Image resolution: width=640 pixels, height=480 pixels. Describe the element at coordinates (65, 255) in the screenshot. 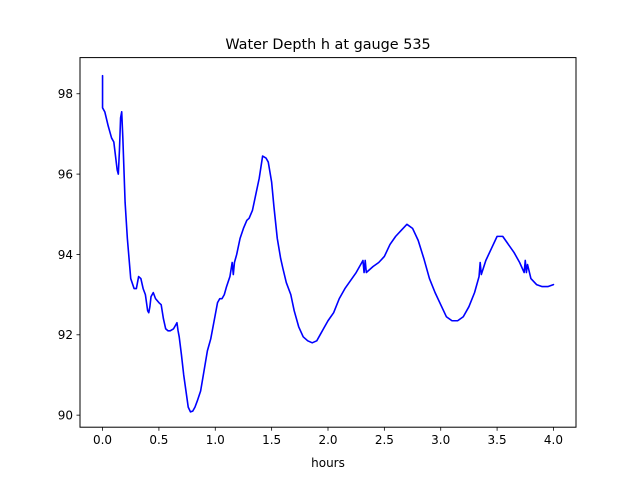

I see `y-tick-label: 94` at that location.